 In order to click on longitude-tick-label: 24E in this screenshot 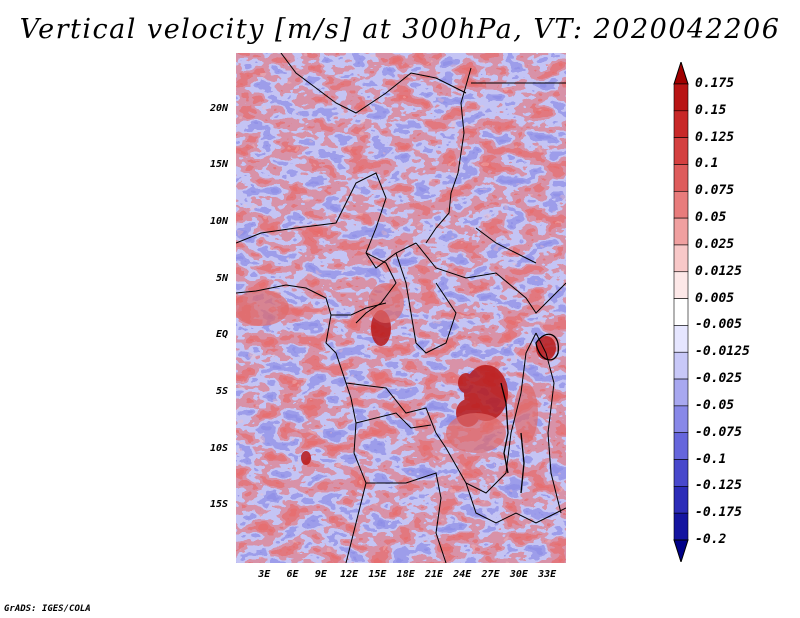, I will do `click(462, 574)`.